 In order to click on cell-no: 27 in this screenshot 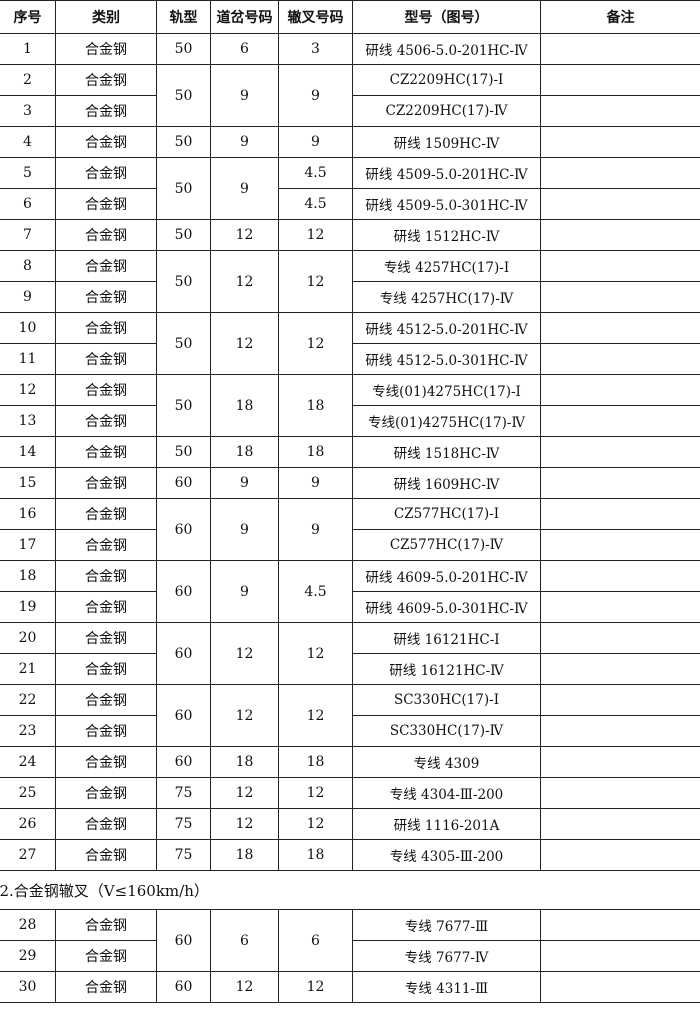, I will do `click(28, 855)`.